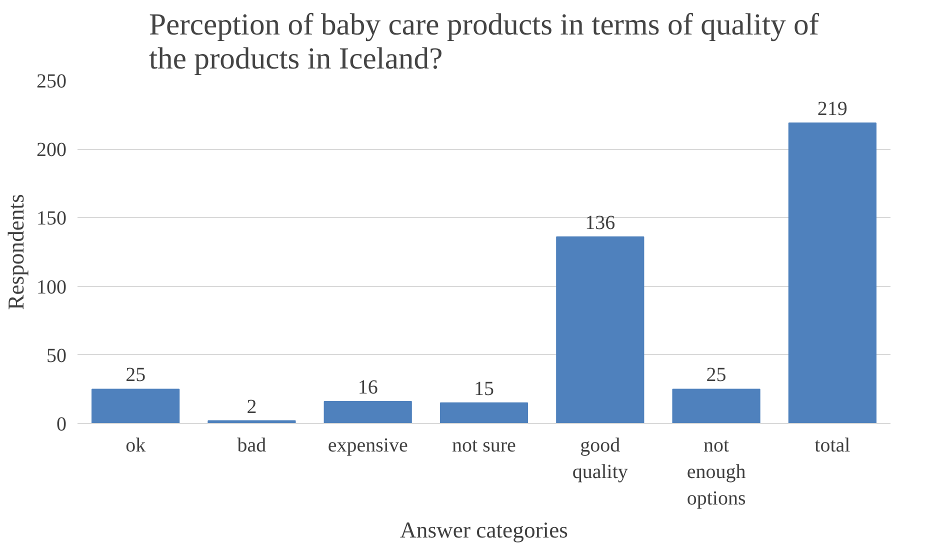 This screenshot has width=926, height=550. Describe the element at coordinates (600, 223) in the screenshot. I see `data-label: 136` at that location.